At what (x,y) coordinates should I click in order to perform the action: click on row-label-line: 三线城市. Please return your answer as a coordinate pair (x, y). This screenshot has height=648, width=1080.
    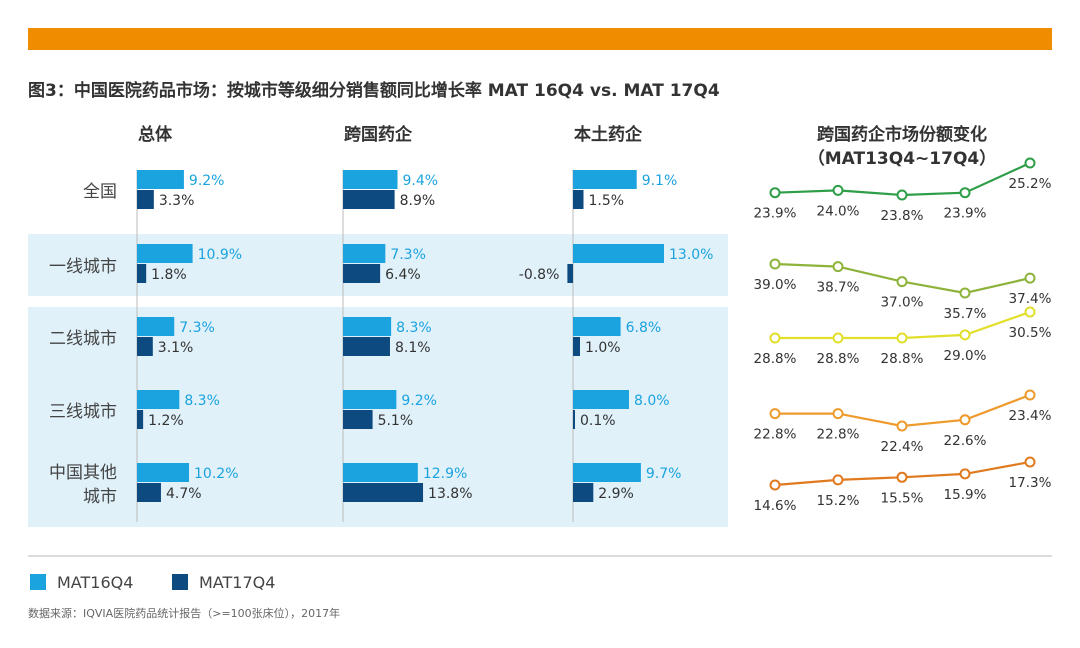
    Looking at the image, I should click on (83, 412).